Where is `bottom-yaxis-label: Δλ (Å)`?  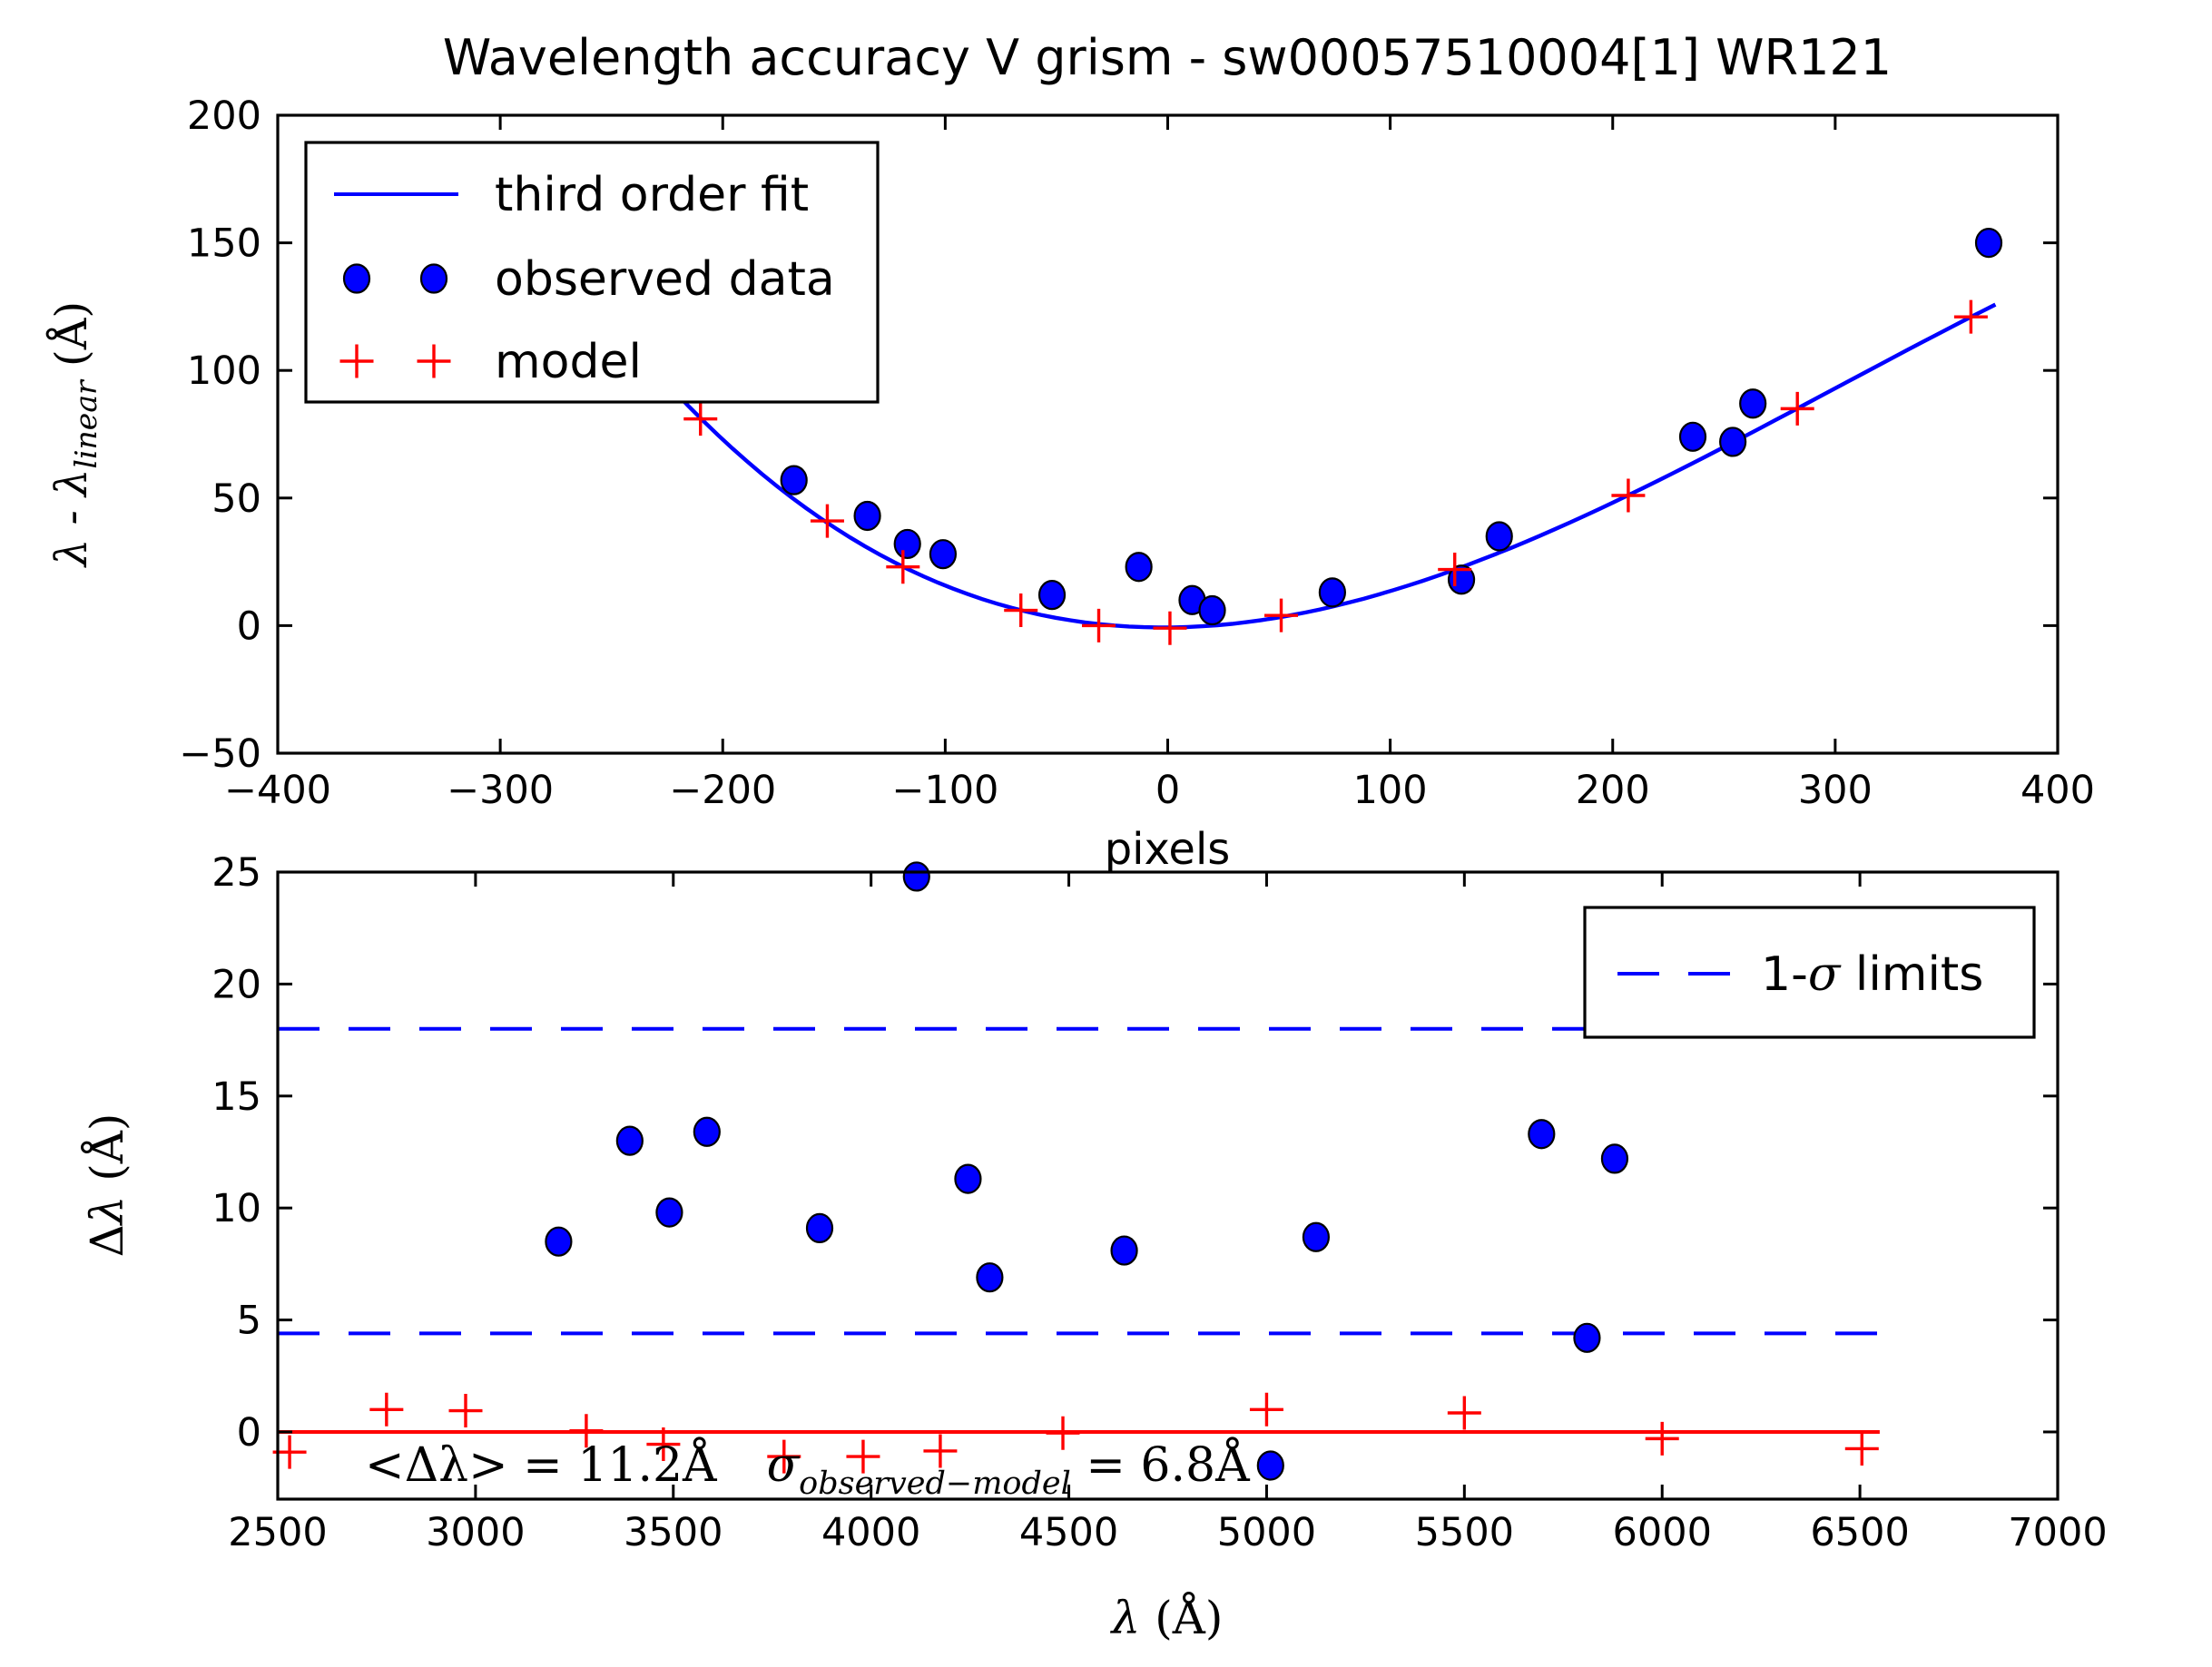
bottom-yaxis-label: Δλ (Å) is located at coordinates (106, 1185).